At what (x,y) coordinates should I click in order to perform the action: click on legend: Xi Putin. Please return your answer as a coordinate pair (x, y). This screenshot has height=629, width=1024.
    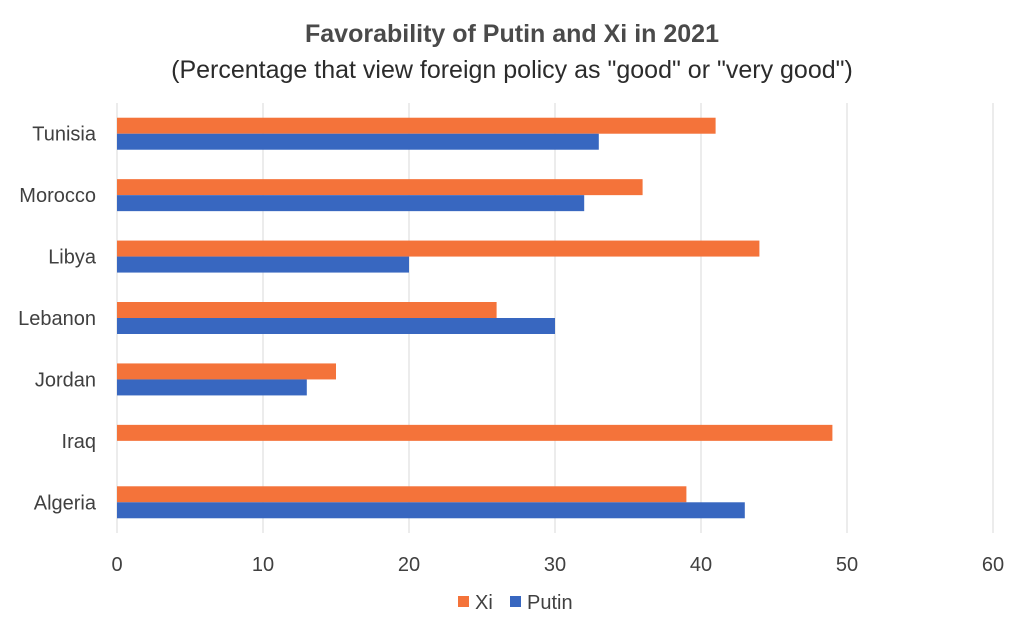
    Looking at the image, I should click on (515, 603).